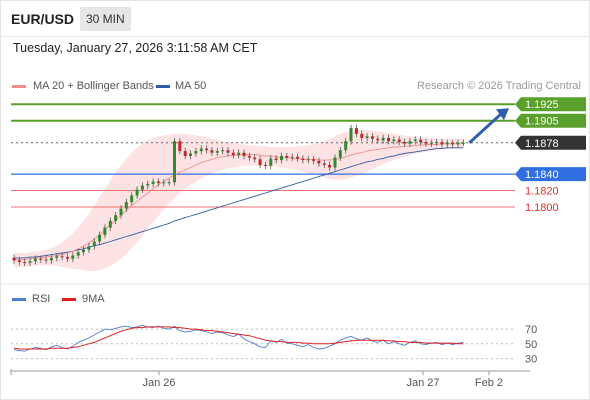  I want to click on rsi-tick-label: 70, so click(531, 330).